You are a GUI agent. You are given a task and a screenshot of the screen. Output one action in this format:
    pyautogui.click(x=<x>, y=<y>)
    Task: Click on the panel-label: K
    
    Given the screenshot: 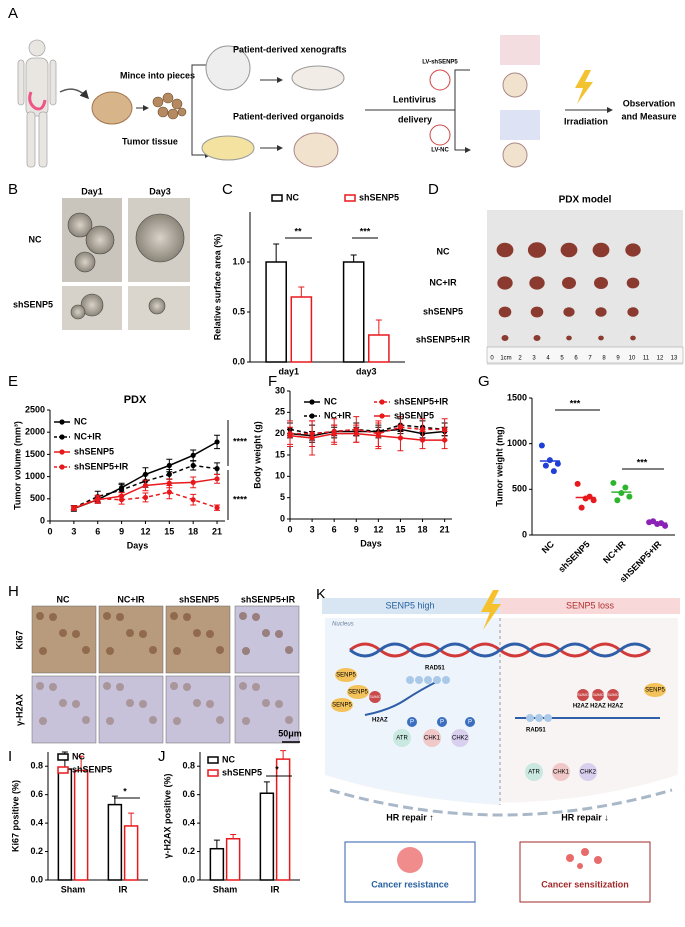 What is the action you would take?
    pyautogui.click(x=321, y=594)
    